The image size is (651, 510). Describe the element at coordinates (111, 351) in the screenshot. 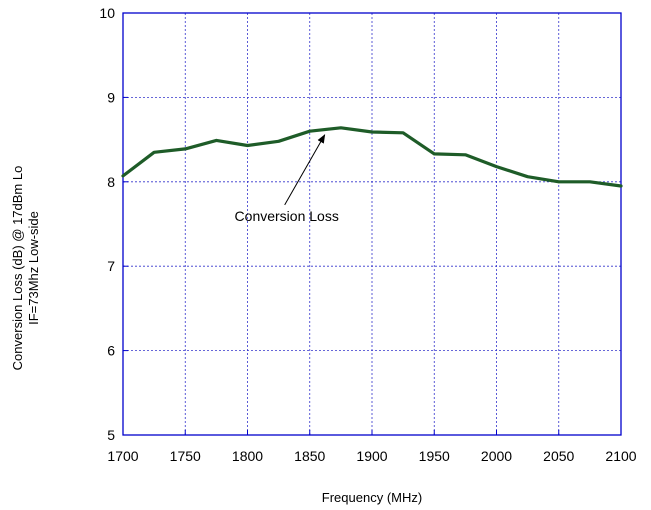

I see `y-tick-label: 6` at that location.